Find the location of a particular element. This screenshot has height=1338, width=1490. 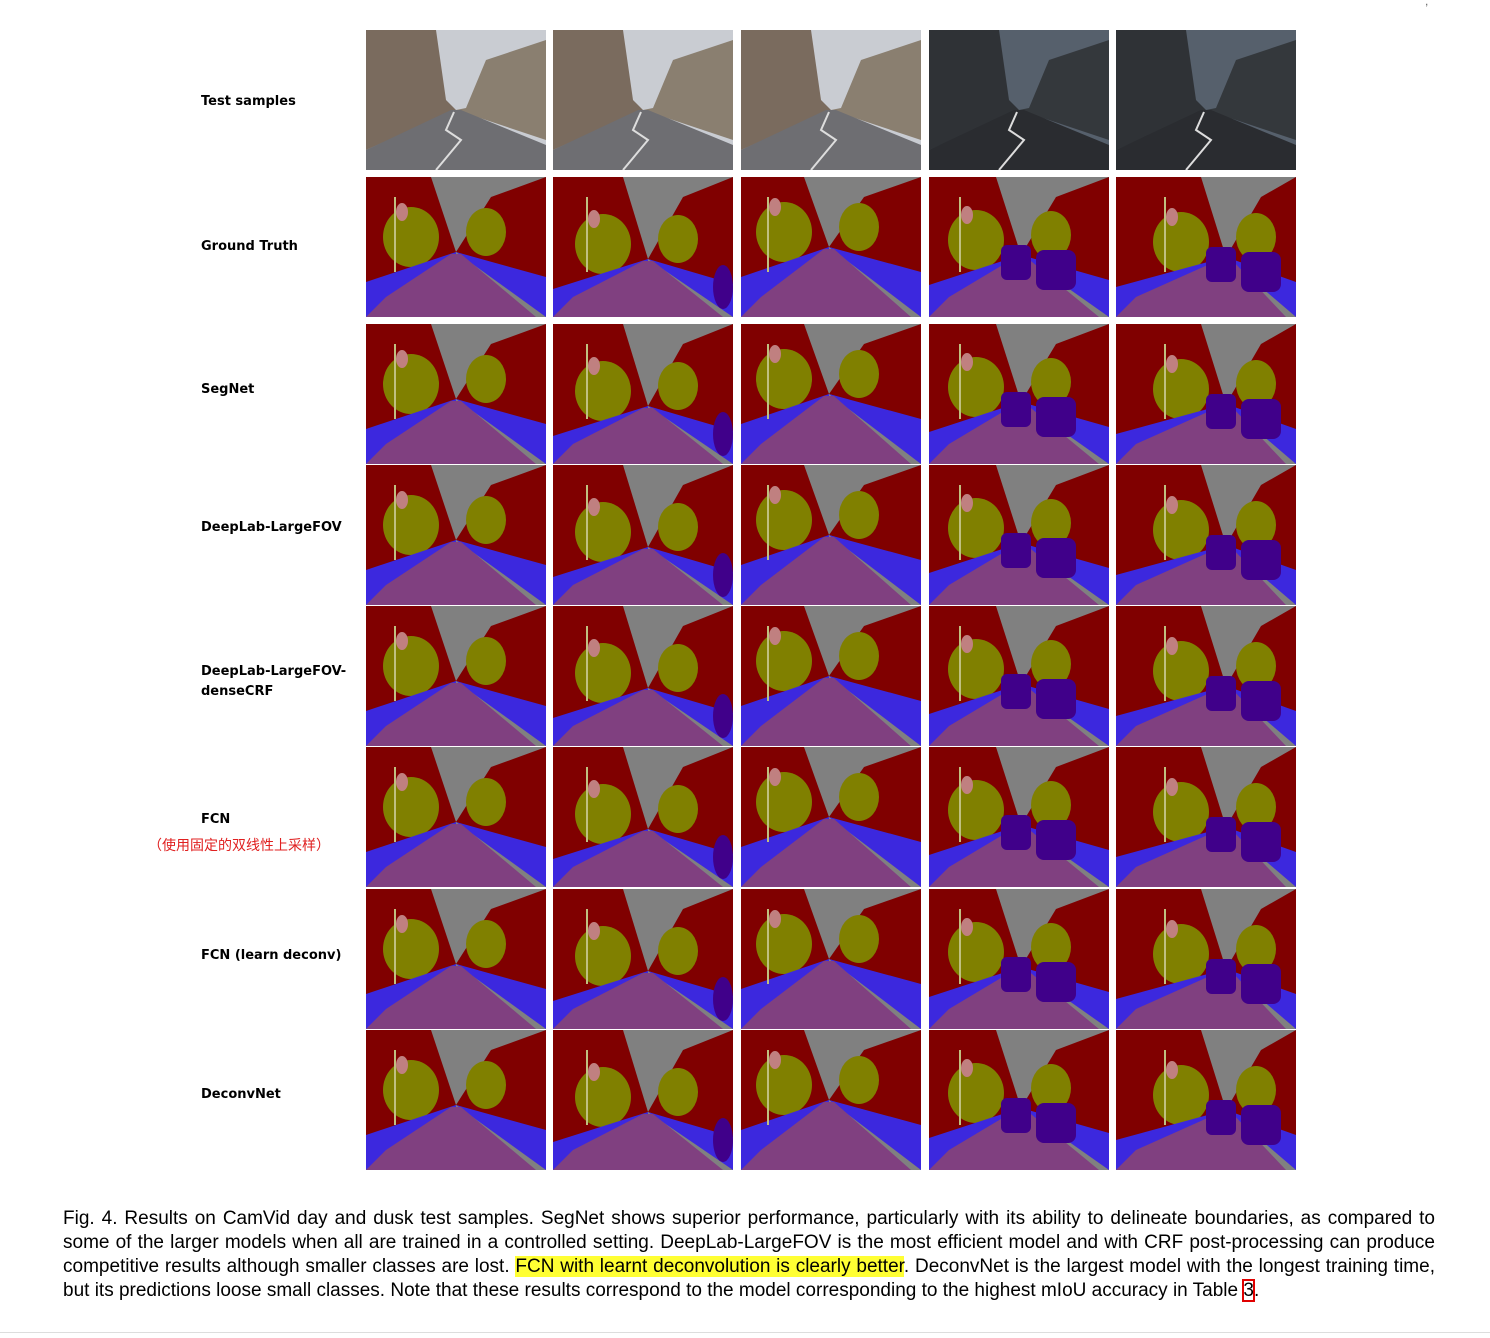

fixed-bilinear-annotation: （使用固定的双线性上采样） is located at coordinates (239, 846).